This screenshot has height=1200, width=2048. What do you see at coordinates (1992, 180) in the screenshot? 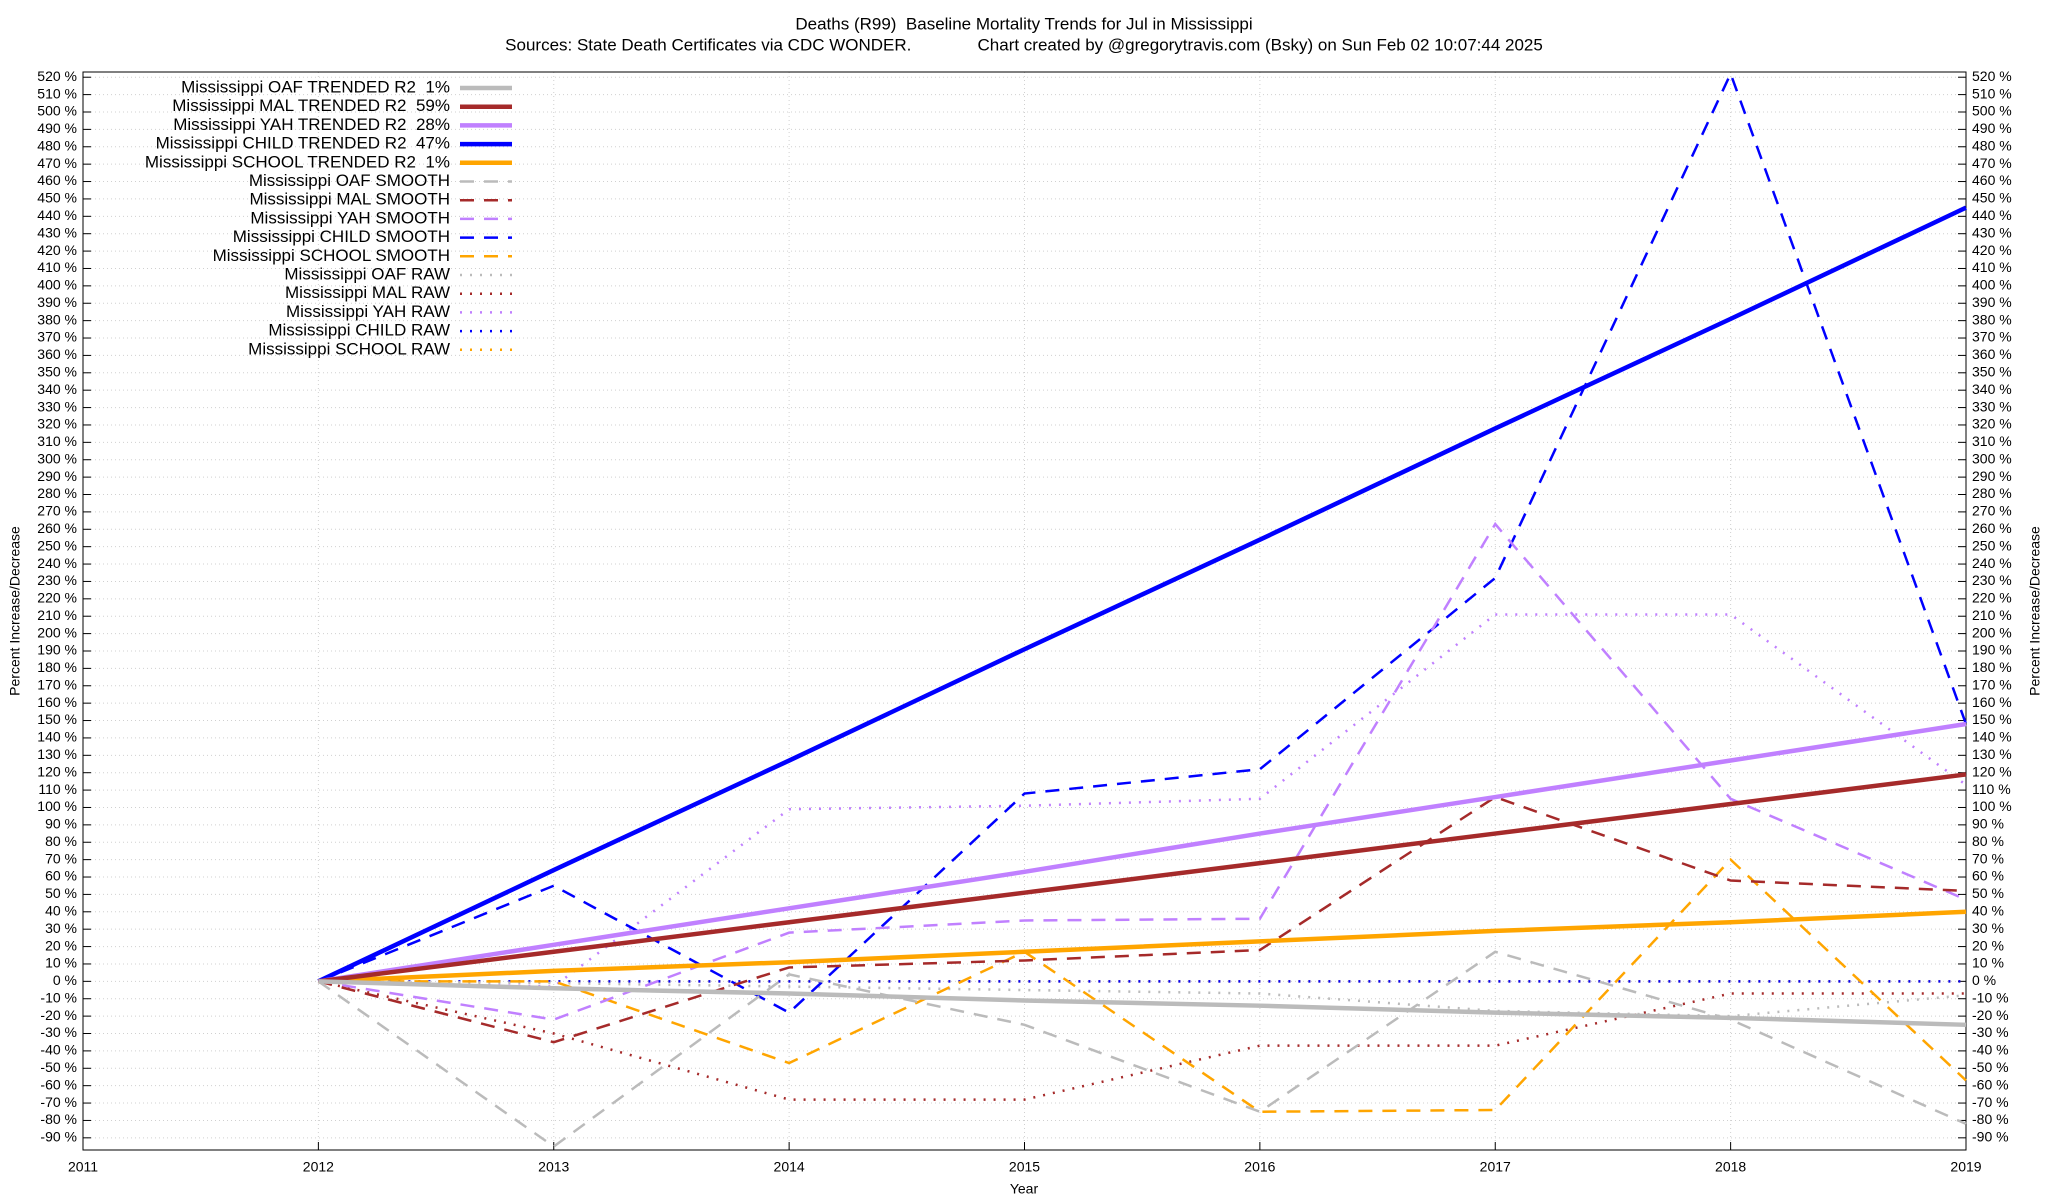
I see `y2-tick-label: 460 %` at bounding box center [1992, 180].